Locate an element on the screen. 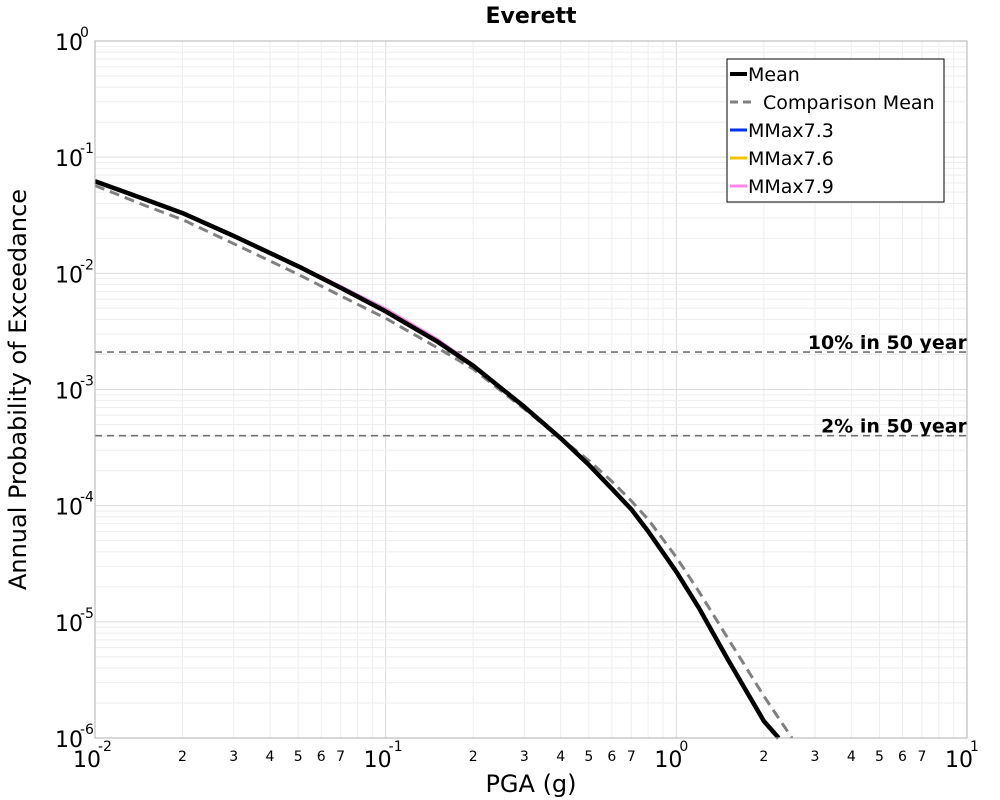 This screenshot has height=800, width=1000. reference-line-label: 10% in 50 year is located at coordinates (888, 343).